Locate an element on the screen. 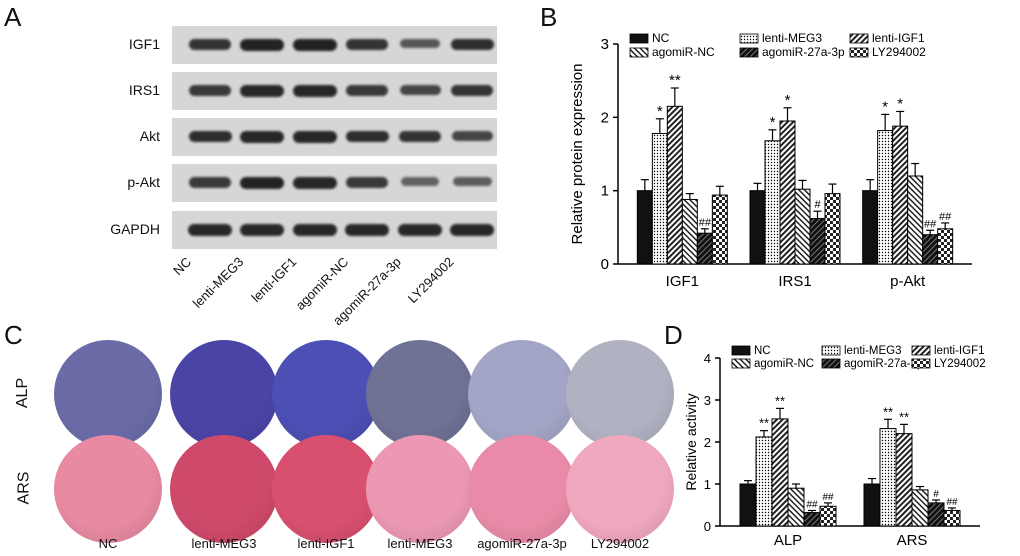  blot-row-label: IRS1 is located at coordinates (144, 90).